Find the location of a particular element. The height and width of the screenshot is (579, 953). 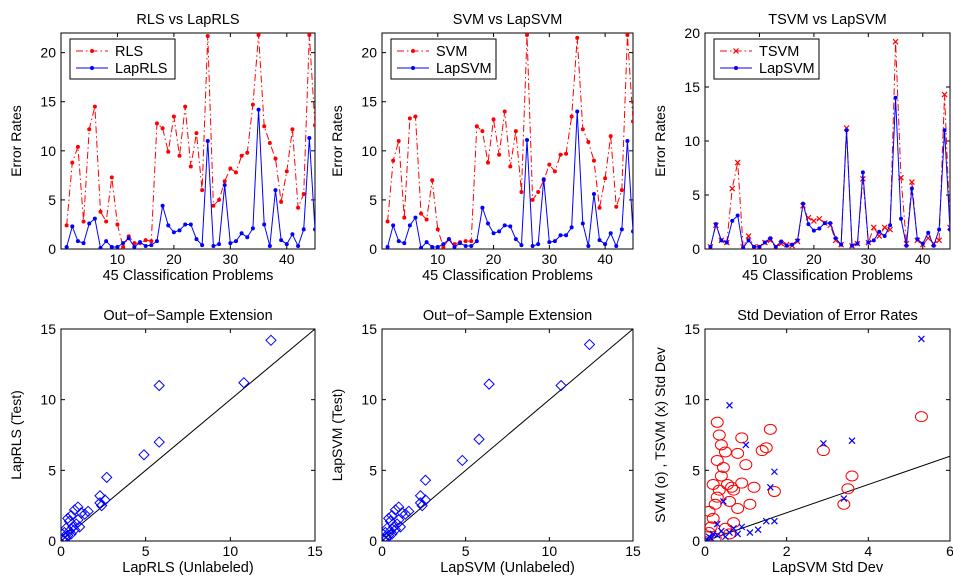

x-tick-label: 20 is located at coordinates (494, 259).